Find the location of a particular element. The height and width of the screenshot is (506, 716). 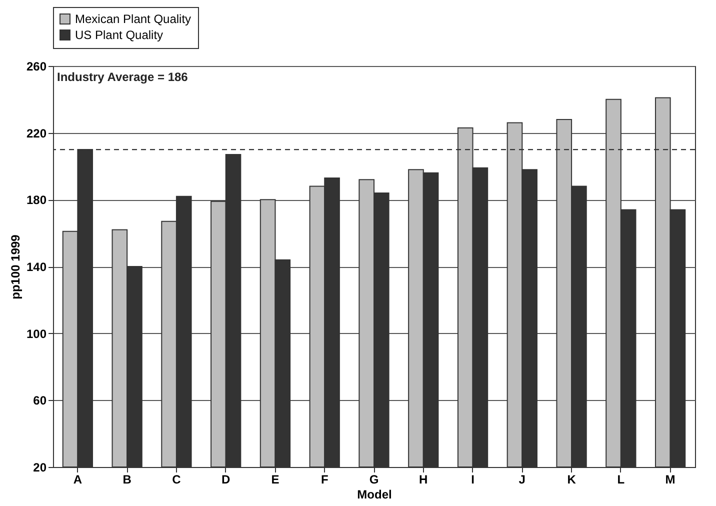

x-tick-label: H is located at coordinates (423, 479).